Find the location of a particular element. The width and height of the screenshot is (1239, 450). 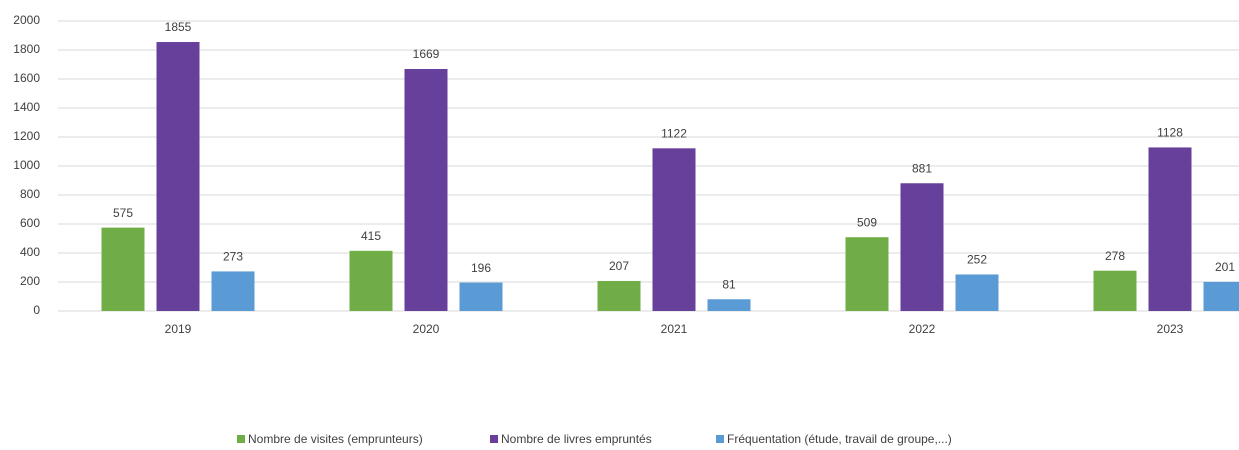

y-tick-label: 1800 is located at coordinates (26, 49).